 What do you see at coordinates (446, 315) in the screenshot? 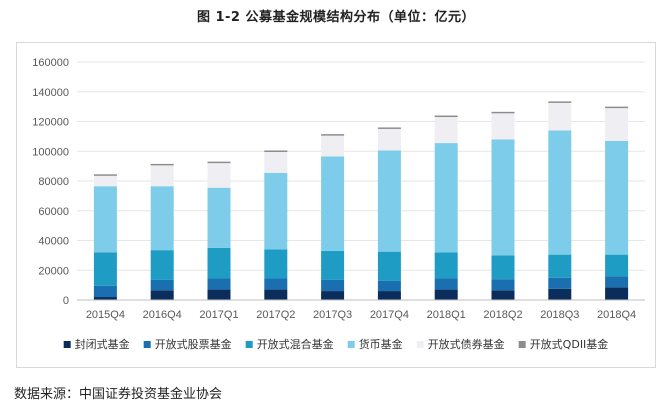
I see `x-tick-label: 2018Q1` at bounding box center [446, 315].